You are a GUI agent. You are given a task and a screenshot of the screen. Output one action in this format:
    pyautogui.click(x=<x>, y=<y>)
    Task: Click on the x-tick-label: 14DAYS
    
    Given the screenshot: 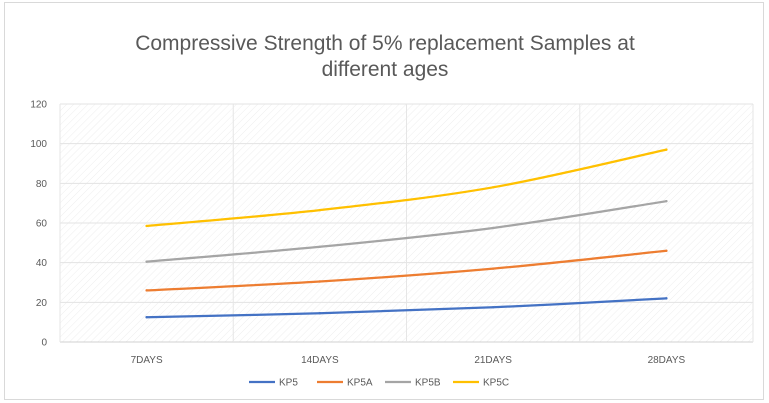 What is the action you would take?
    pyautogui.click(x=320, y=360)
    